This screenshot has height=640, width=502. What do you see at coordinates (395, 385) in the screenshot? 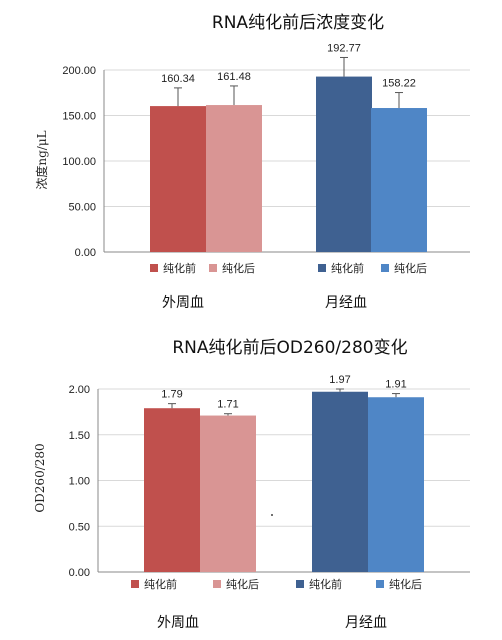
I see `chart2-data-label: 1.91` at bounding box center [395, 385].